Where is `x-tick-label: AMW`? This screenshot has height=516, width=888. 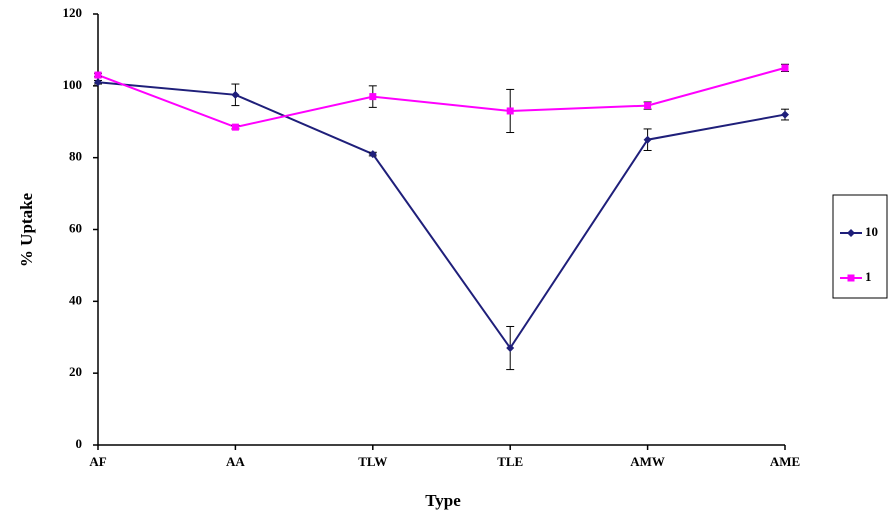
x-tick-label: AMW is located at coordinates (647, 461).